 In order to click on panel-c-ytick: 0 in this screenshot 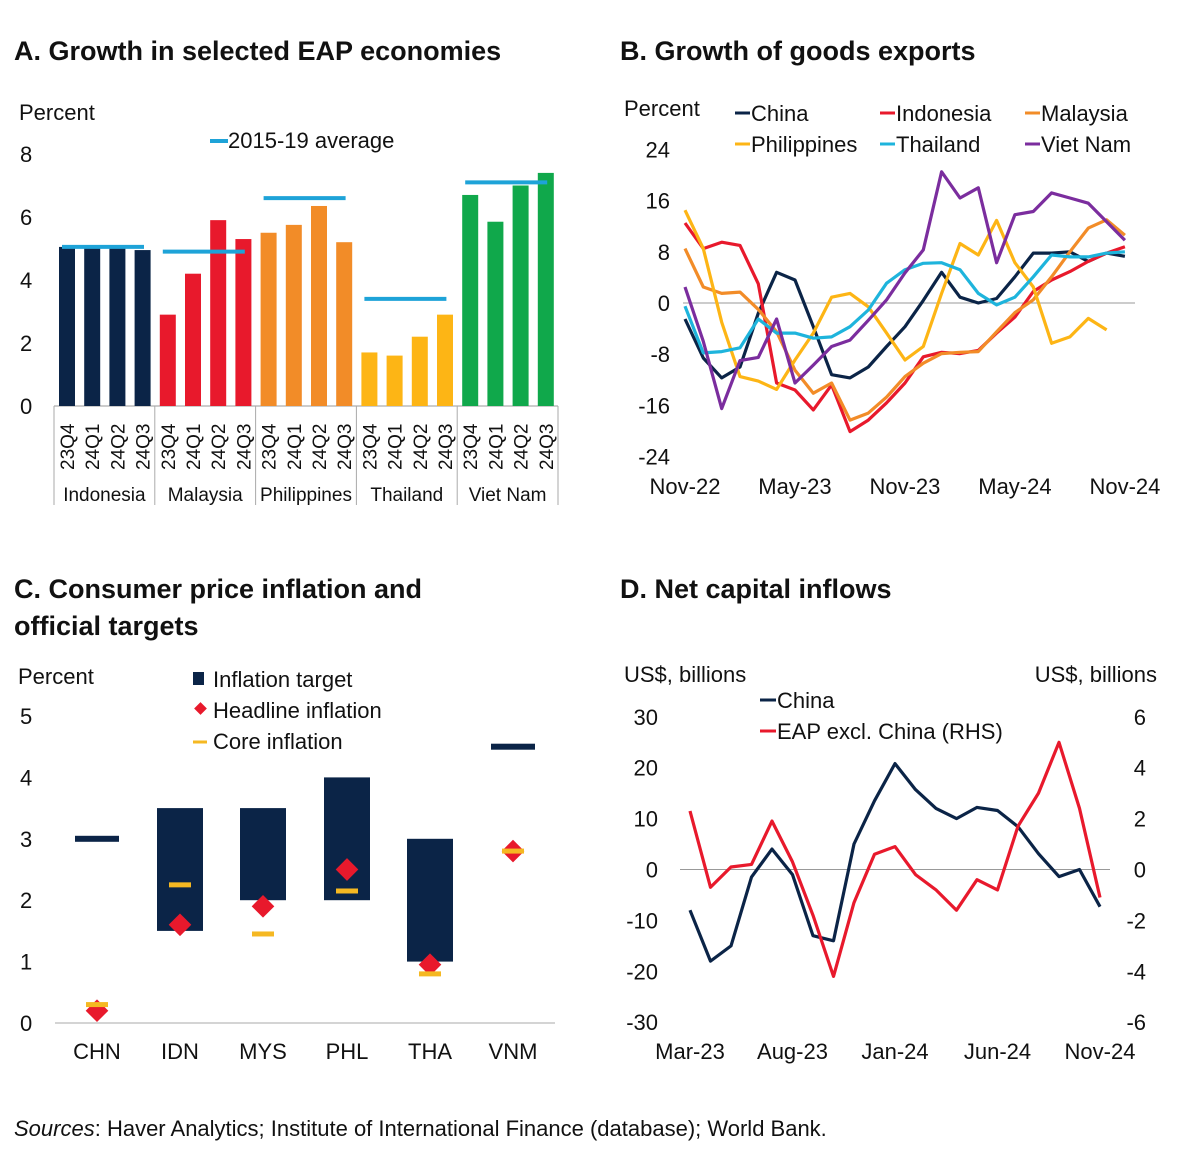, I will do `click(26, 1023)`.